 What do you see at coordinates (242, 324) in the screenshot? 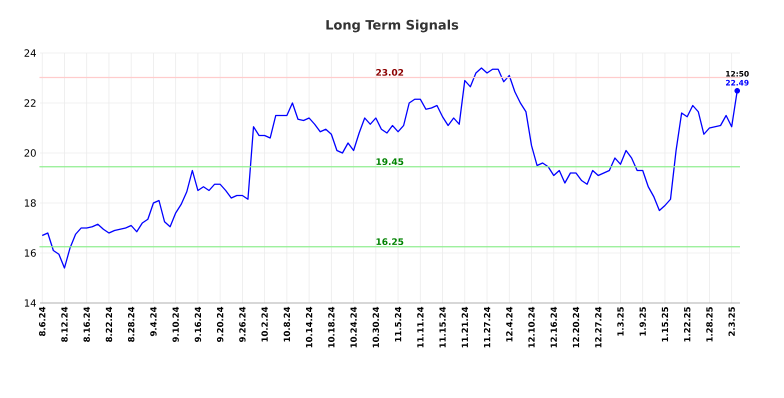
I see `x-tick-label: 9.26.24` at bounding box center [242, 324].